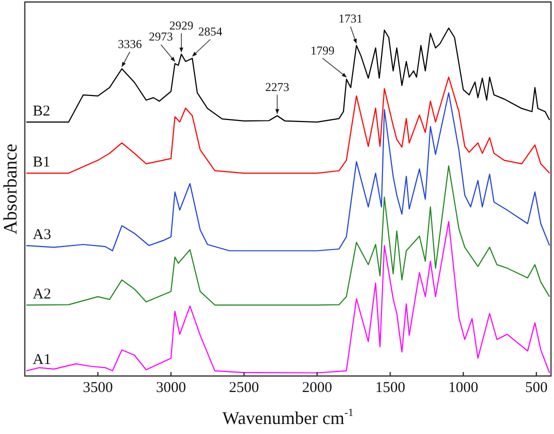  What do you see at coordinates (317, 388) in the screenshot?
I see `x-tick-label: 2000` at bounding box center [317, 388].